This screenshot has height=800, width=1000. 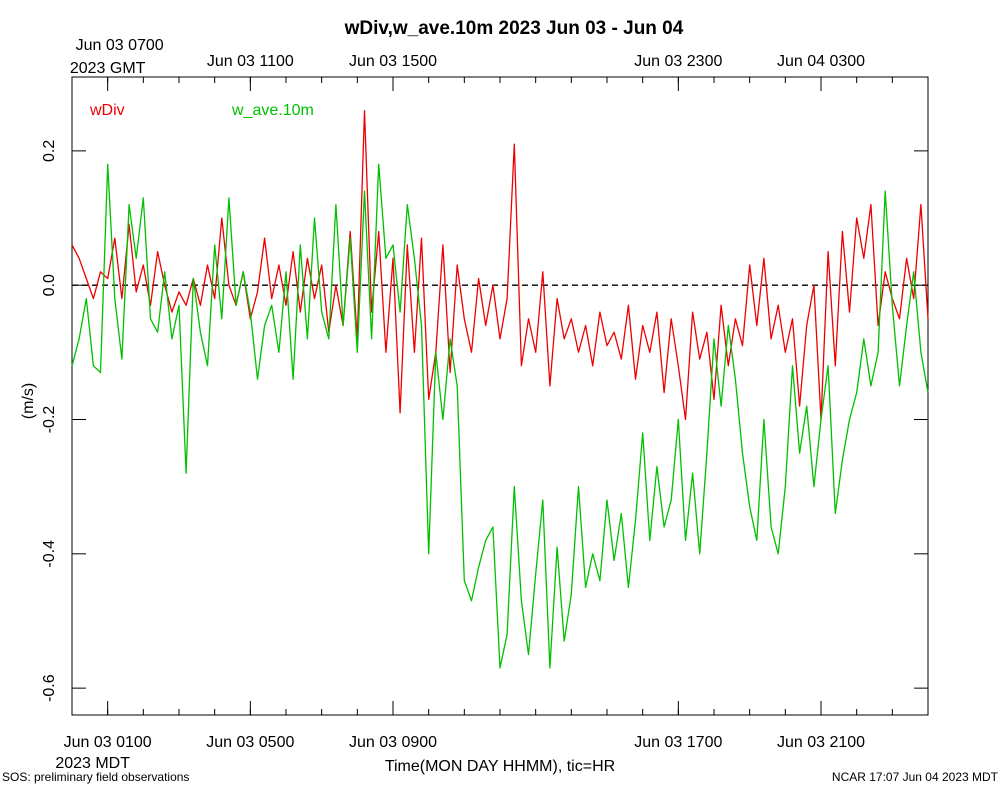 I want to click on x-tick-label-top: Jun 03 1500, so click(x=393, y=61).